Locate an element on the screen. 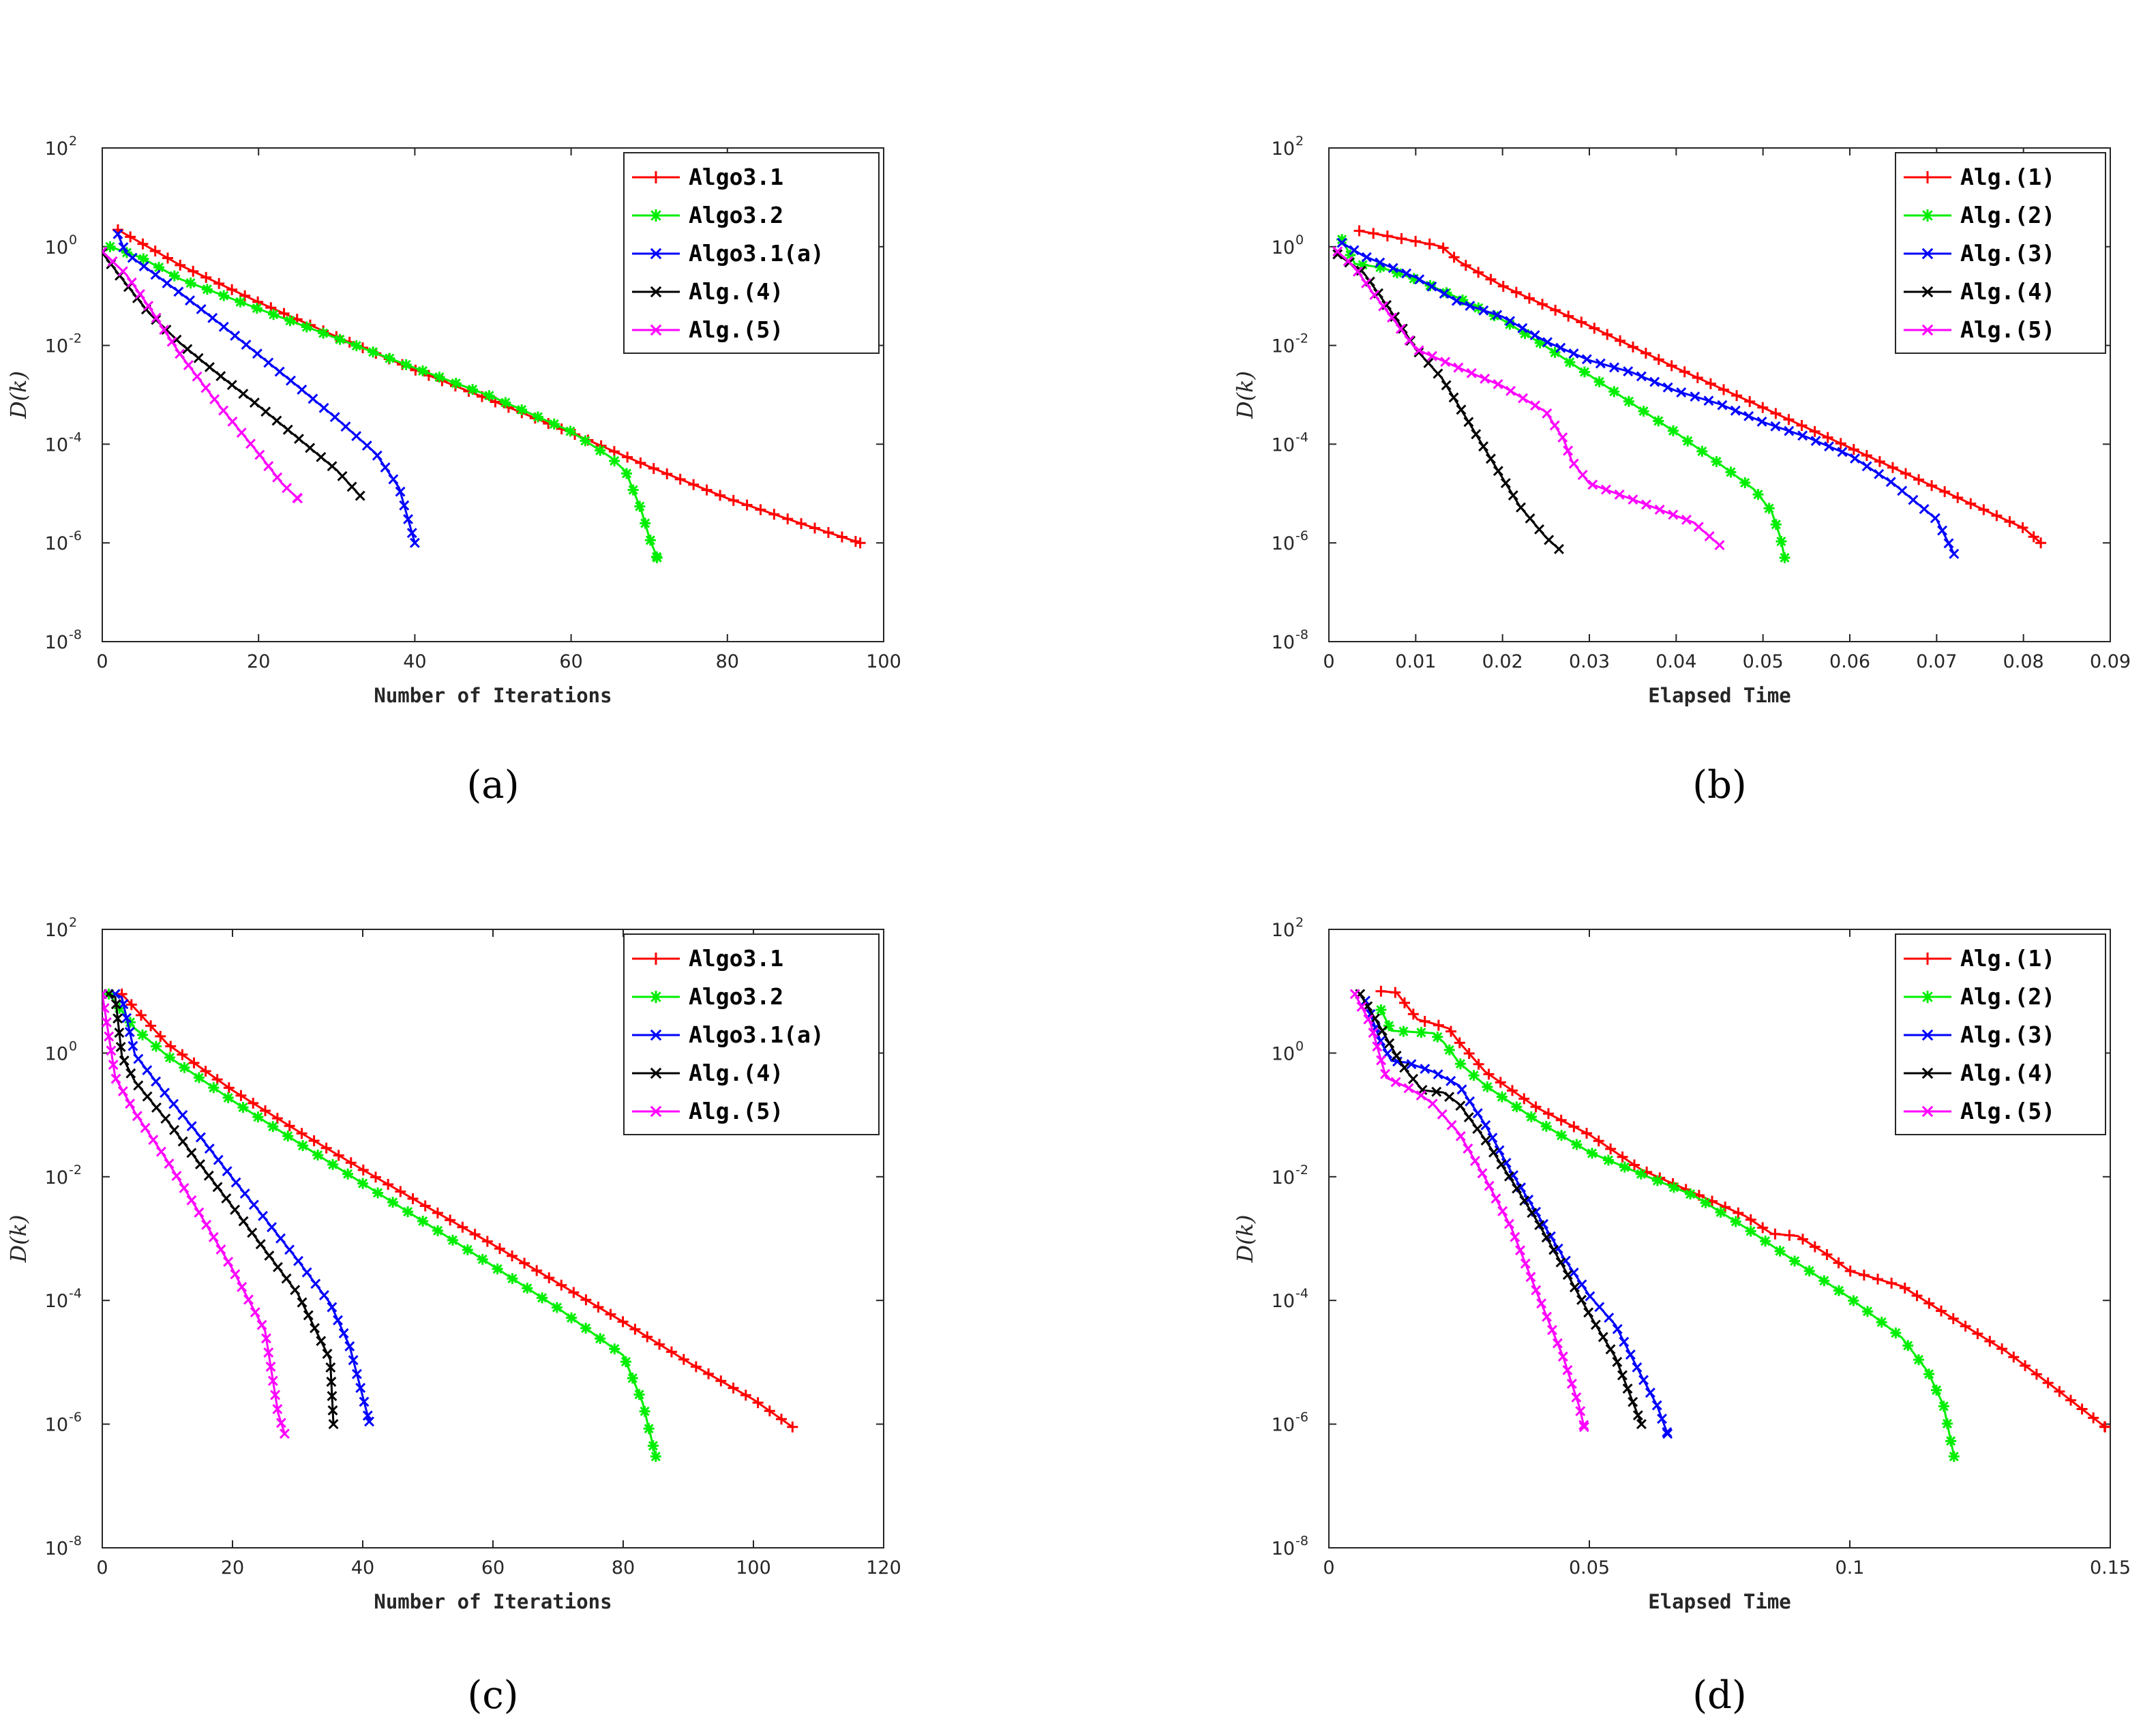  y-tick-exponent: -2 is located at coordinates (1302, 1171).